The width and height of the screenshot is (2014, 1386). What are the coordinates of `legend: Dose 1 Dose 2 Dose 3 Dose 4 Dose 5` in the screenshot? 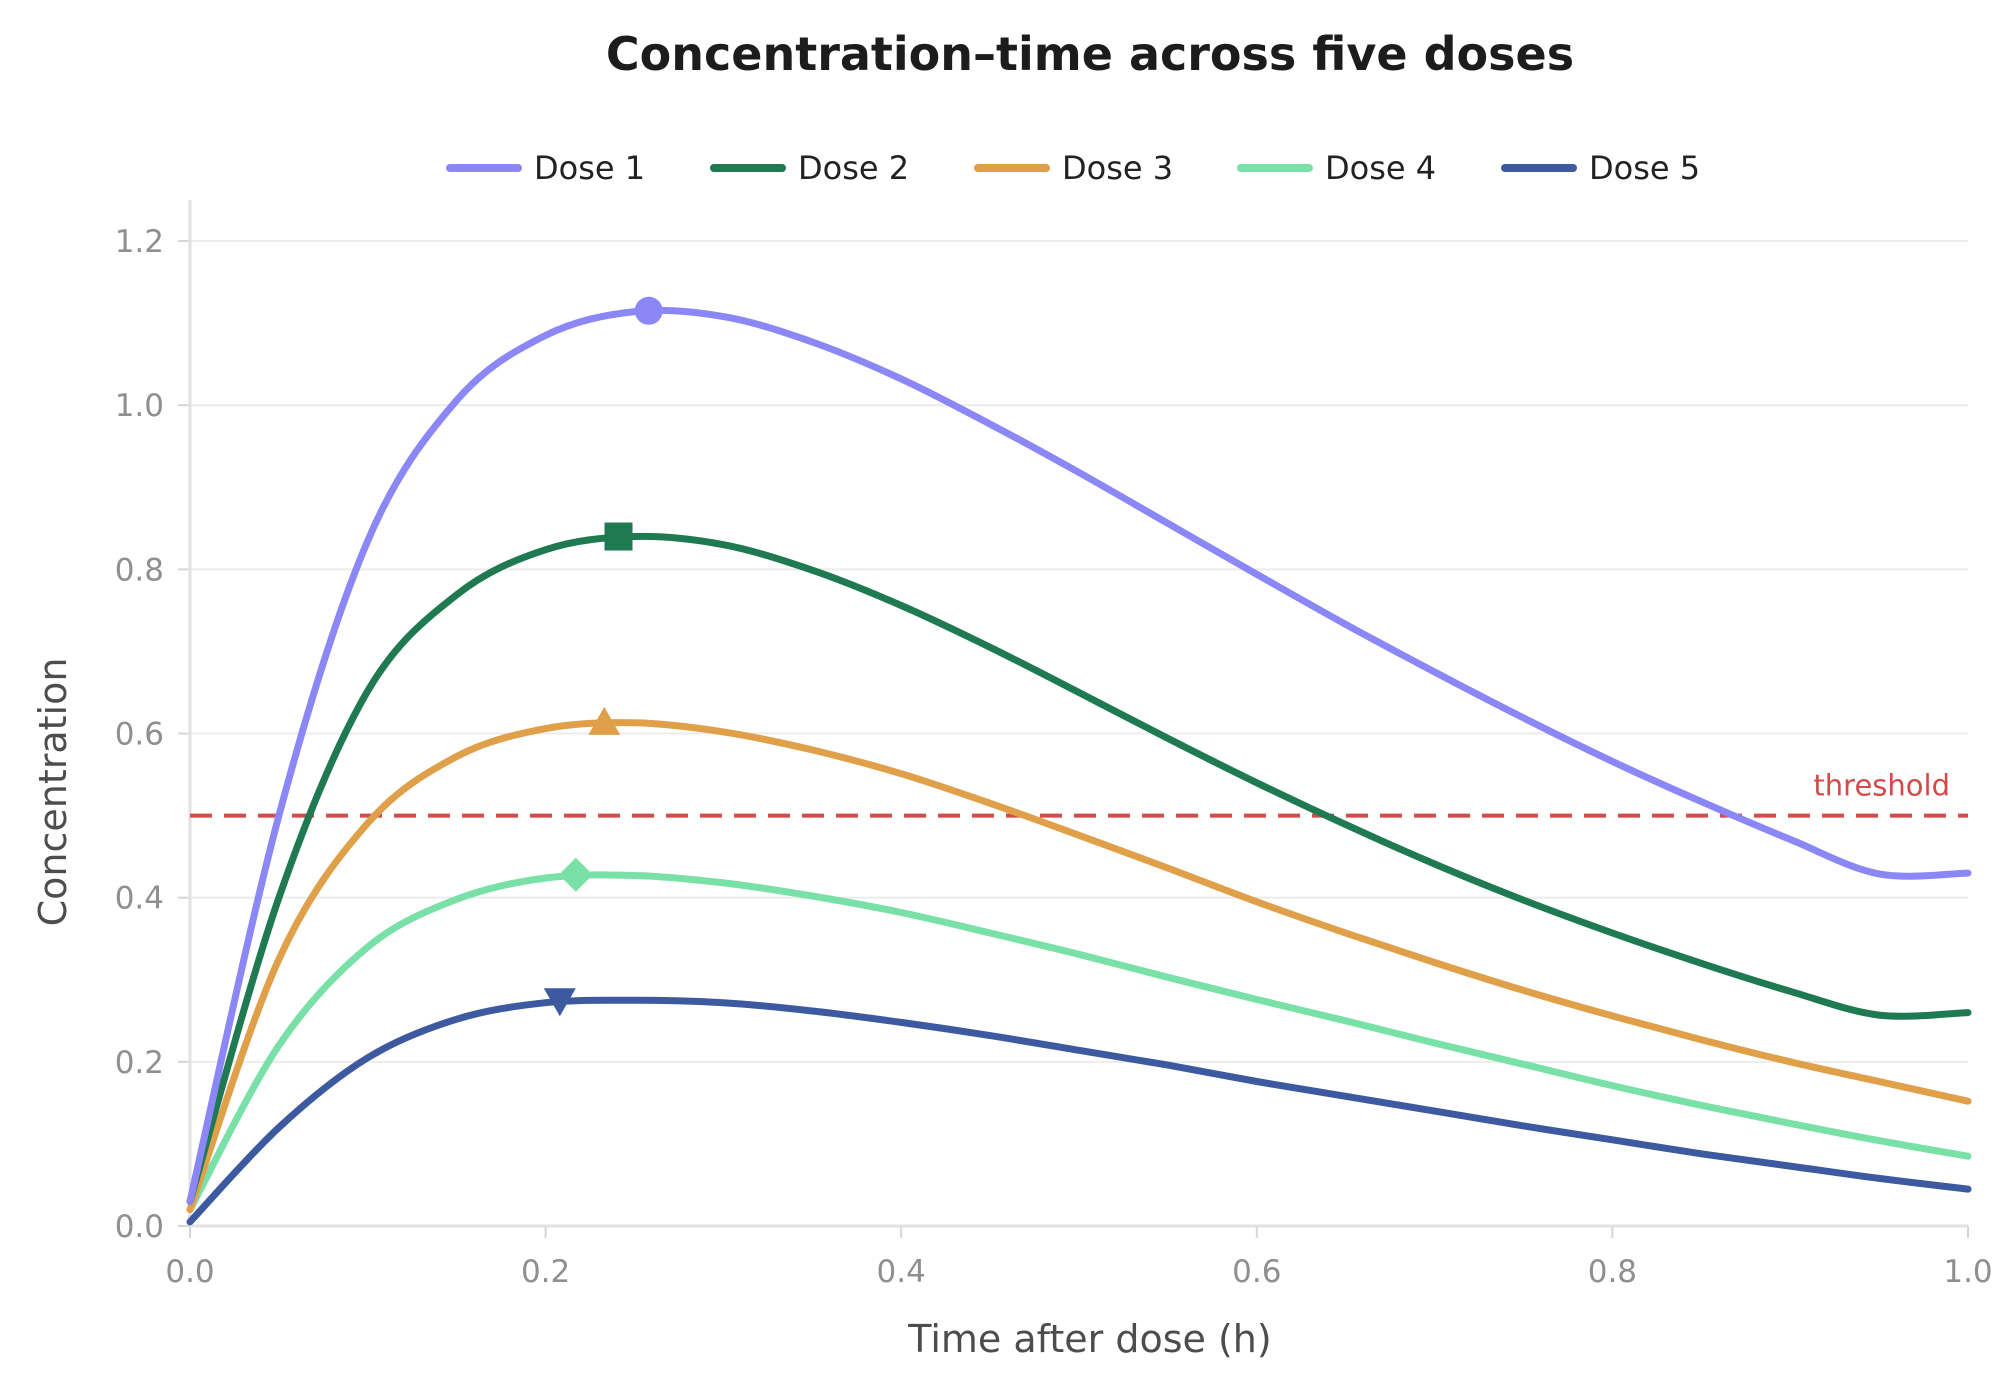 It's located at (1073, 168).